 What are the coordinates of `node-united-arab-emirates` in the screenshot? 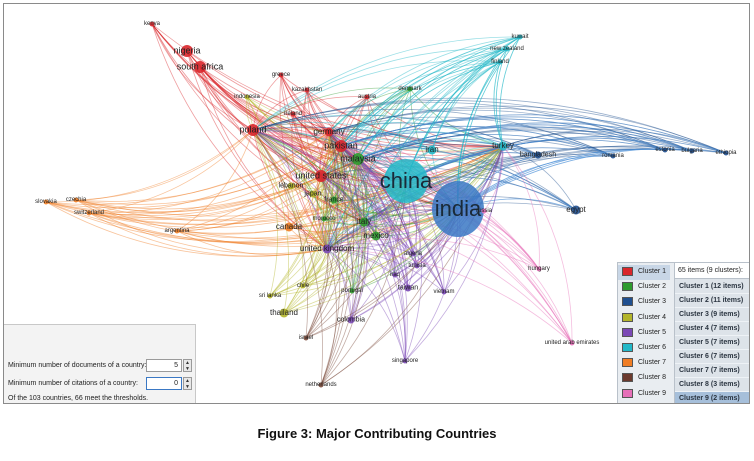 It's located at (572, 343).